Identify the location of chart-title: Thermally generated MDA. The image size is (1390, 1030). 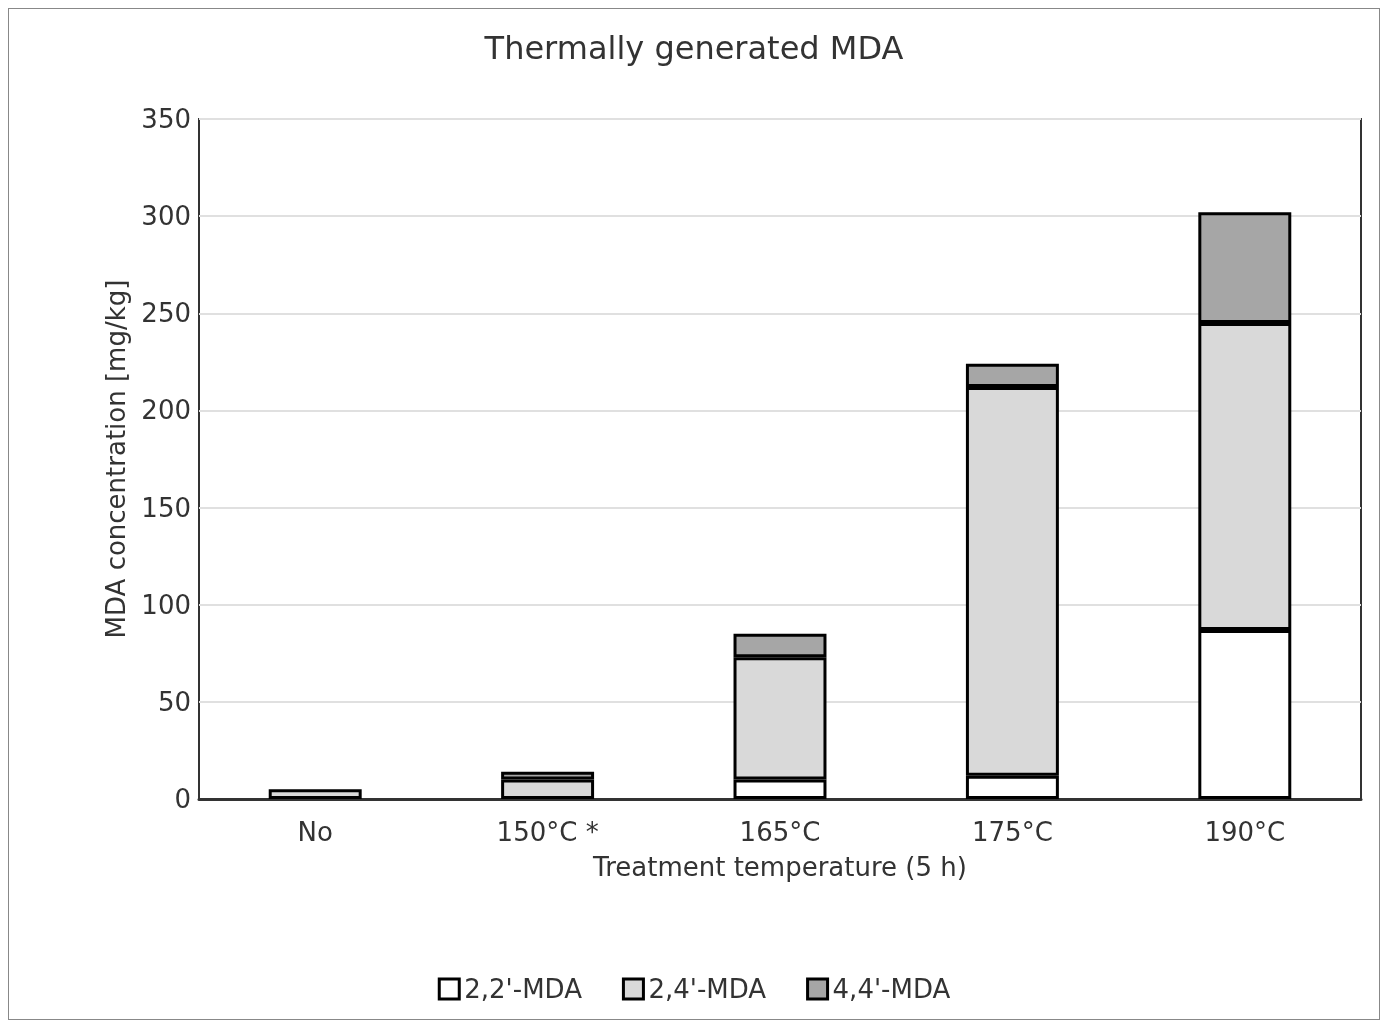
(693, 48).